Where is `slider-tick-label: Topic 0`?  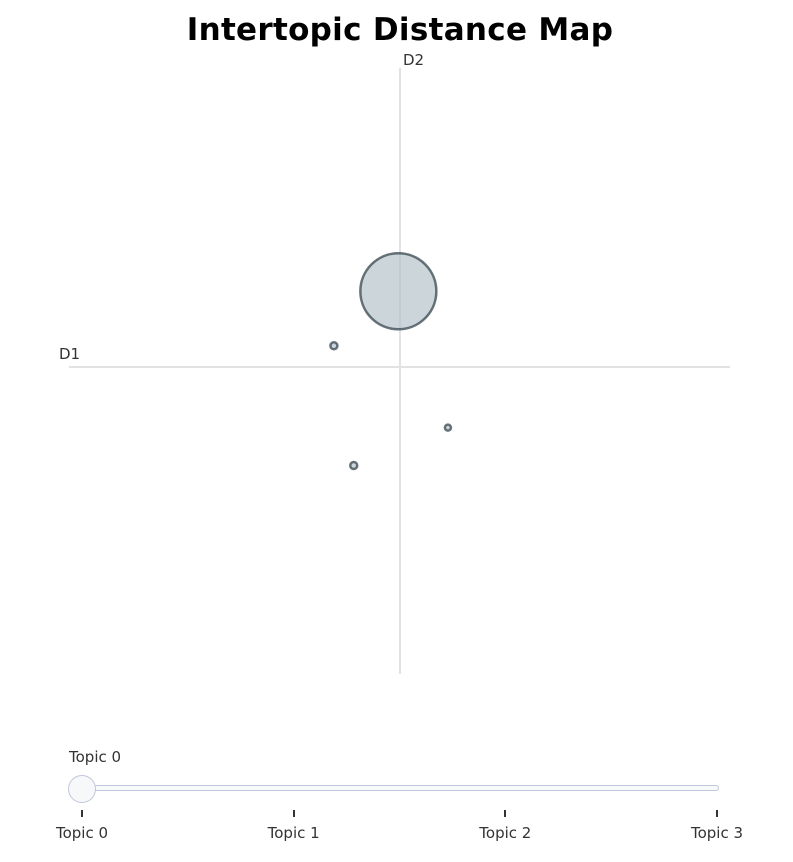 slider-tick-label: Topic 0 is located at coordinates (82, 833).